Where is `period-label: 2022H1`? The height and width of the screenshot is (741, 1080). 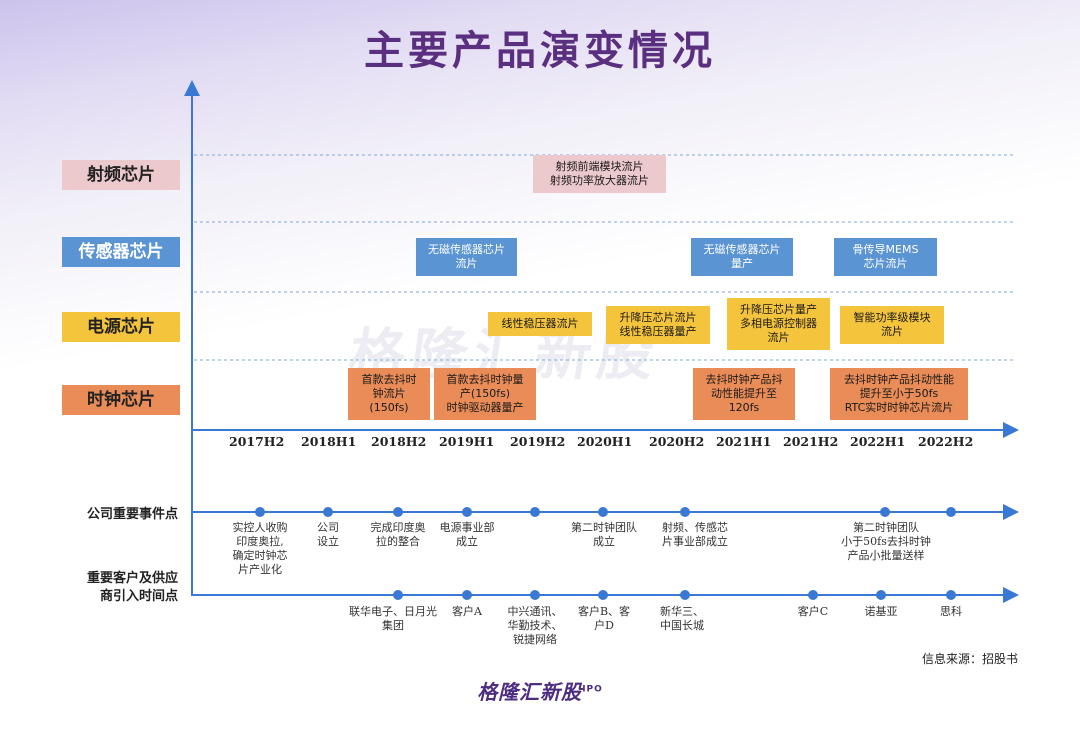
period-label: 2022H1 is located at coordinates (878, 441).